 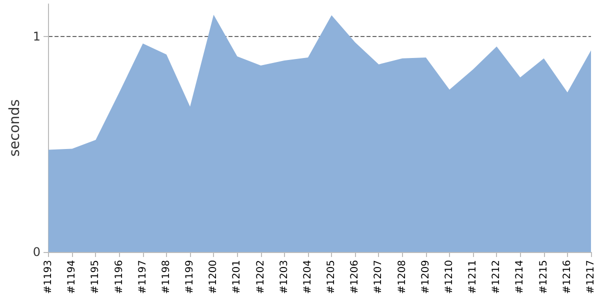 What do you see at coordinates (119, 277) in the screenshot?
I see `x-tick-label: #1196` at bounding box center [119, 277].